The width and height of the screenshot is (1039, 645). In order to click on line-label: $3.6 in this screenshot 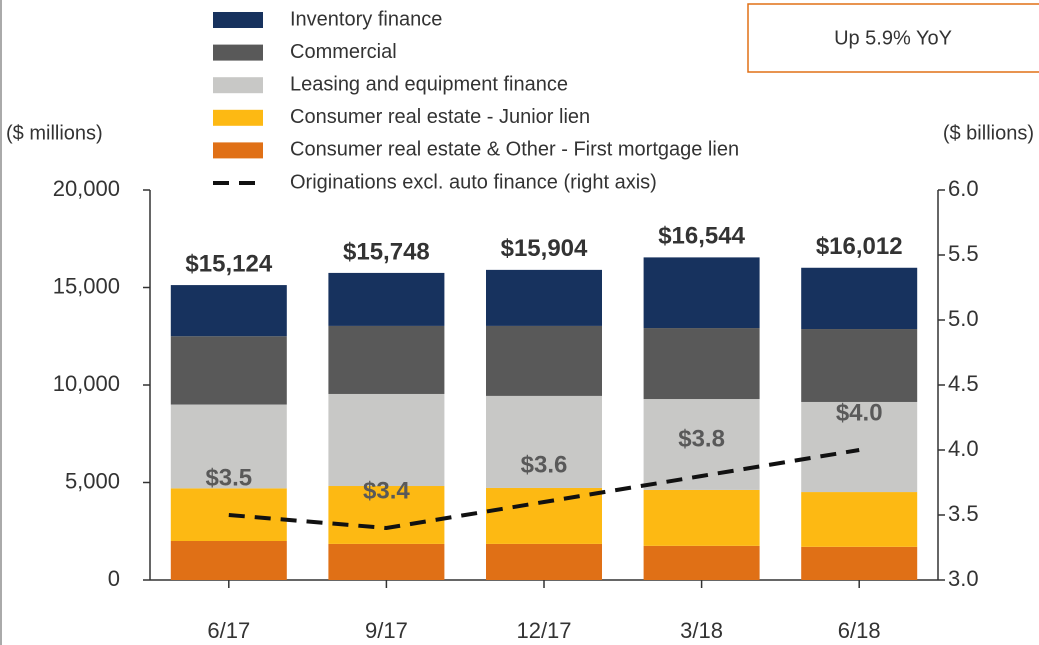, I will do `click(544, 464)`.